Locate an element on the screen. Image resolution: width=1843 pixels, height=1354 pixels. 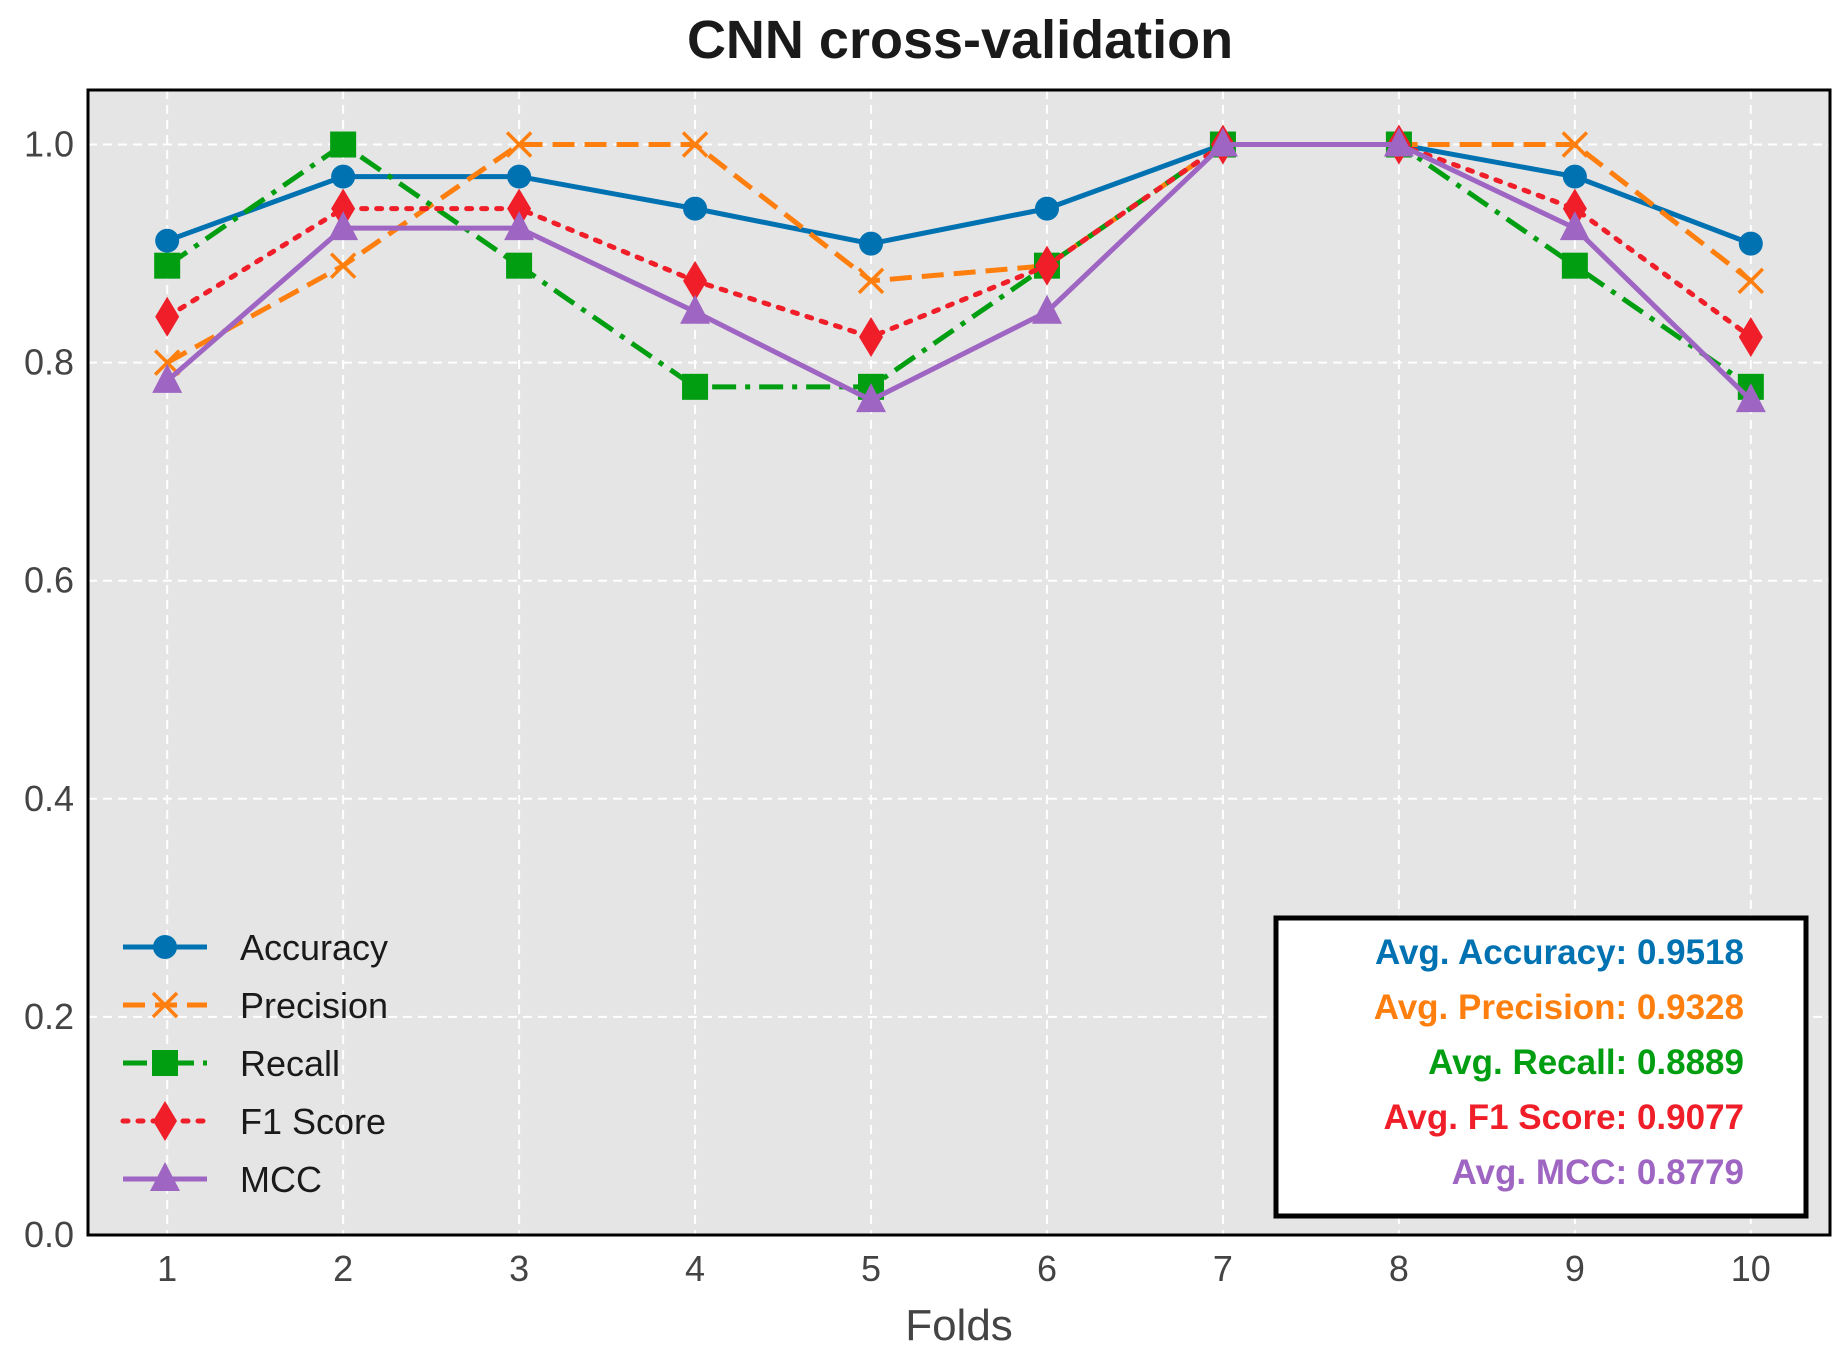
average-value: Avg. Accuracy: 0.9518 is located at coordinates (1559, 952).